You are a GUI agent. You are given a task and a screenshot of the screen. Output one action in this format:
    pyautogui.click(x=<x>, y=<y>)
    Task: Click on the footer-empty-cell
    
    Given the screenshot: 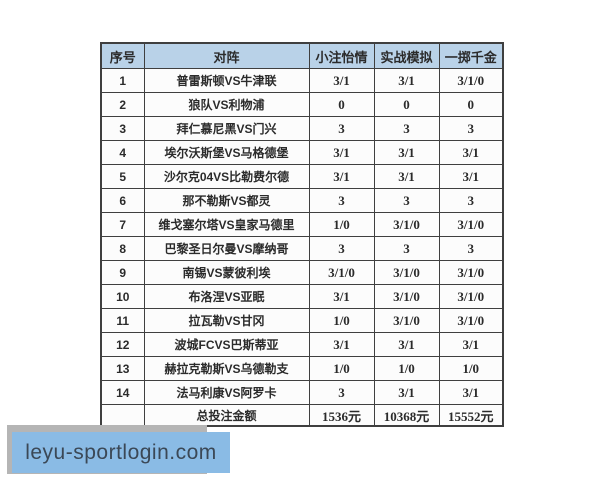 What is the action you would take?
    pyautogui.click(x=122, y=415)
    